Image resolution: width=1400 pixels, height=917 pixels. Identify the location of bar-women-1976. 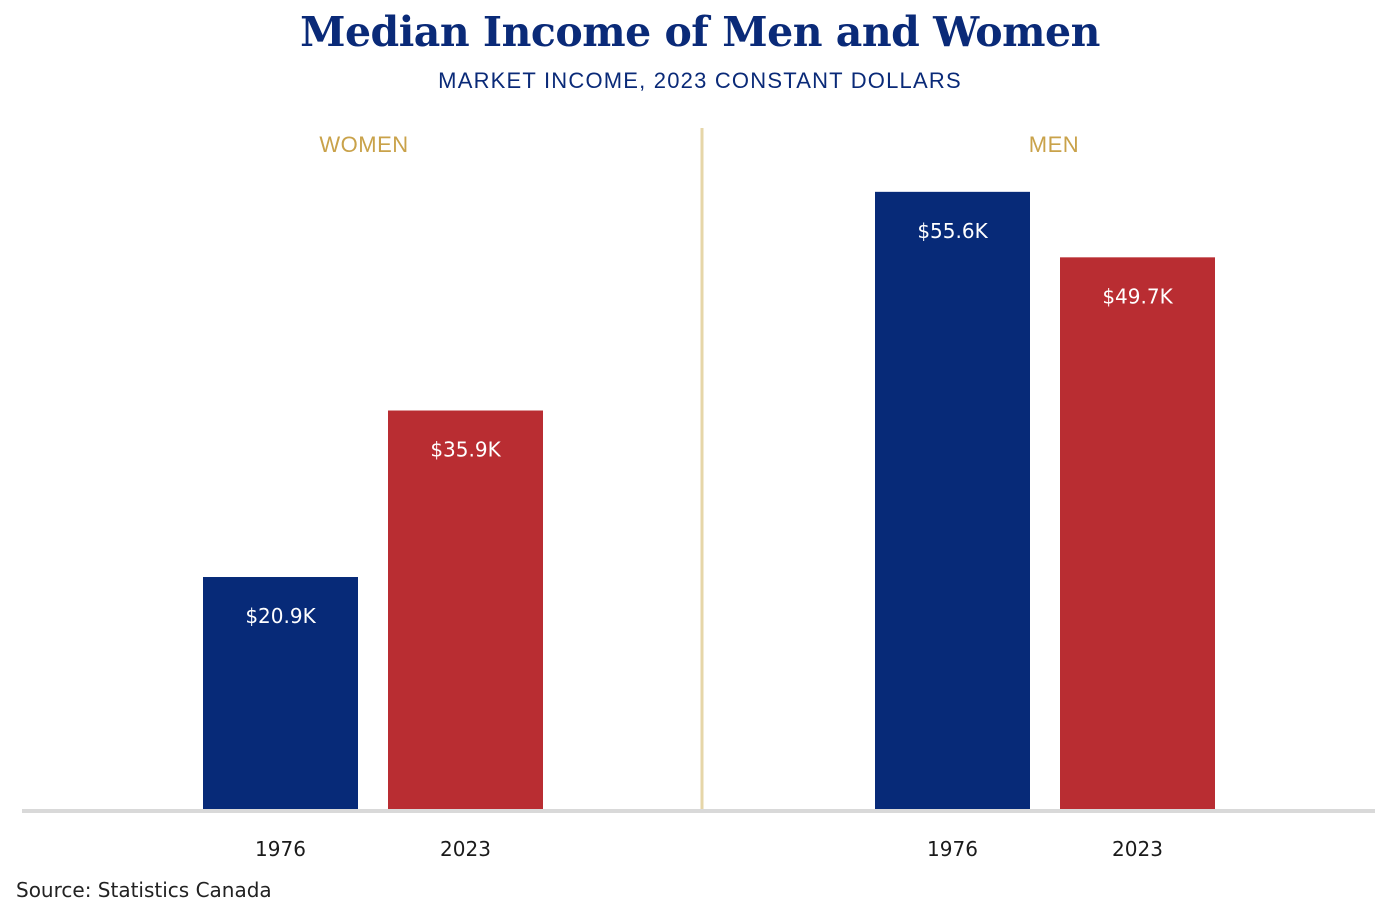
(280, 693).